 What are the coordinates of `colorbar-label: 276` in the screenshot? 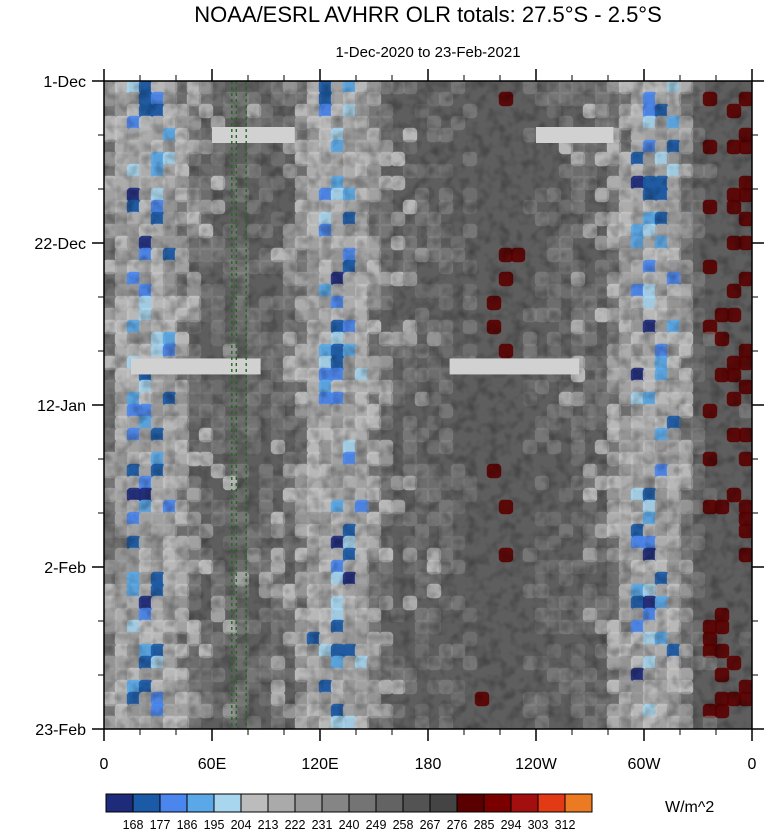 It's located at (457, 824).